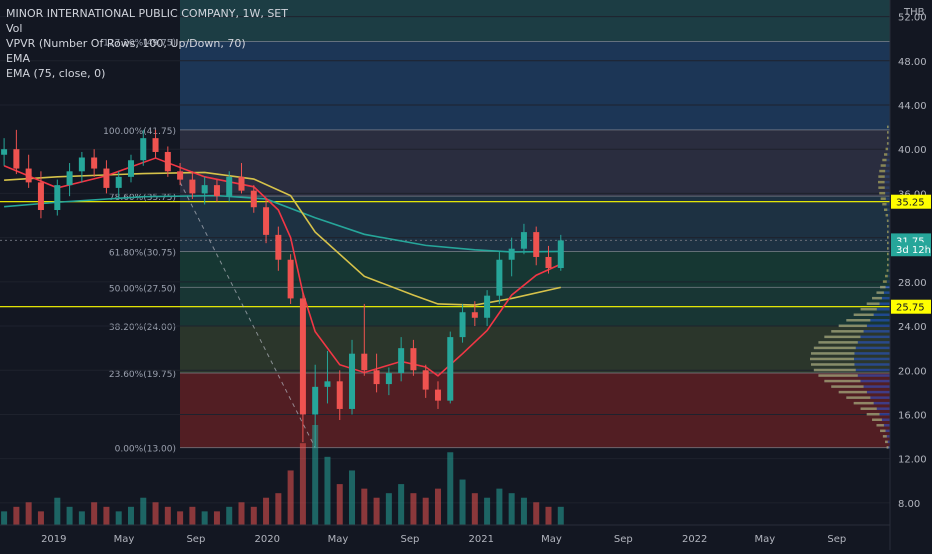 Image resolution: width=932 pixels, height=554 pixels. What do you see at coordinates (912, 62) in the screenshot?
I see `price-axis-tick: 48.00` at bounding box center [912, 62].